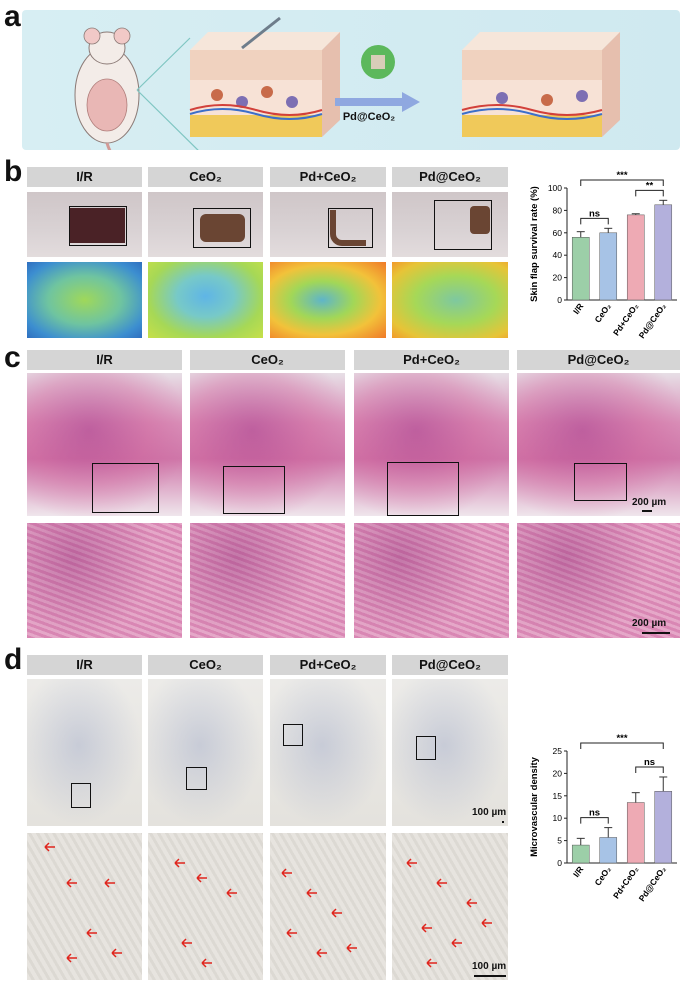  Describe the element at coordinates (267, 360) in the screenshot. I see `header-c-ceo2: CeO₂` at that location.